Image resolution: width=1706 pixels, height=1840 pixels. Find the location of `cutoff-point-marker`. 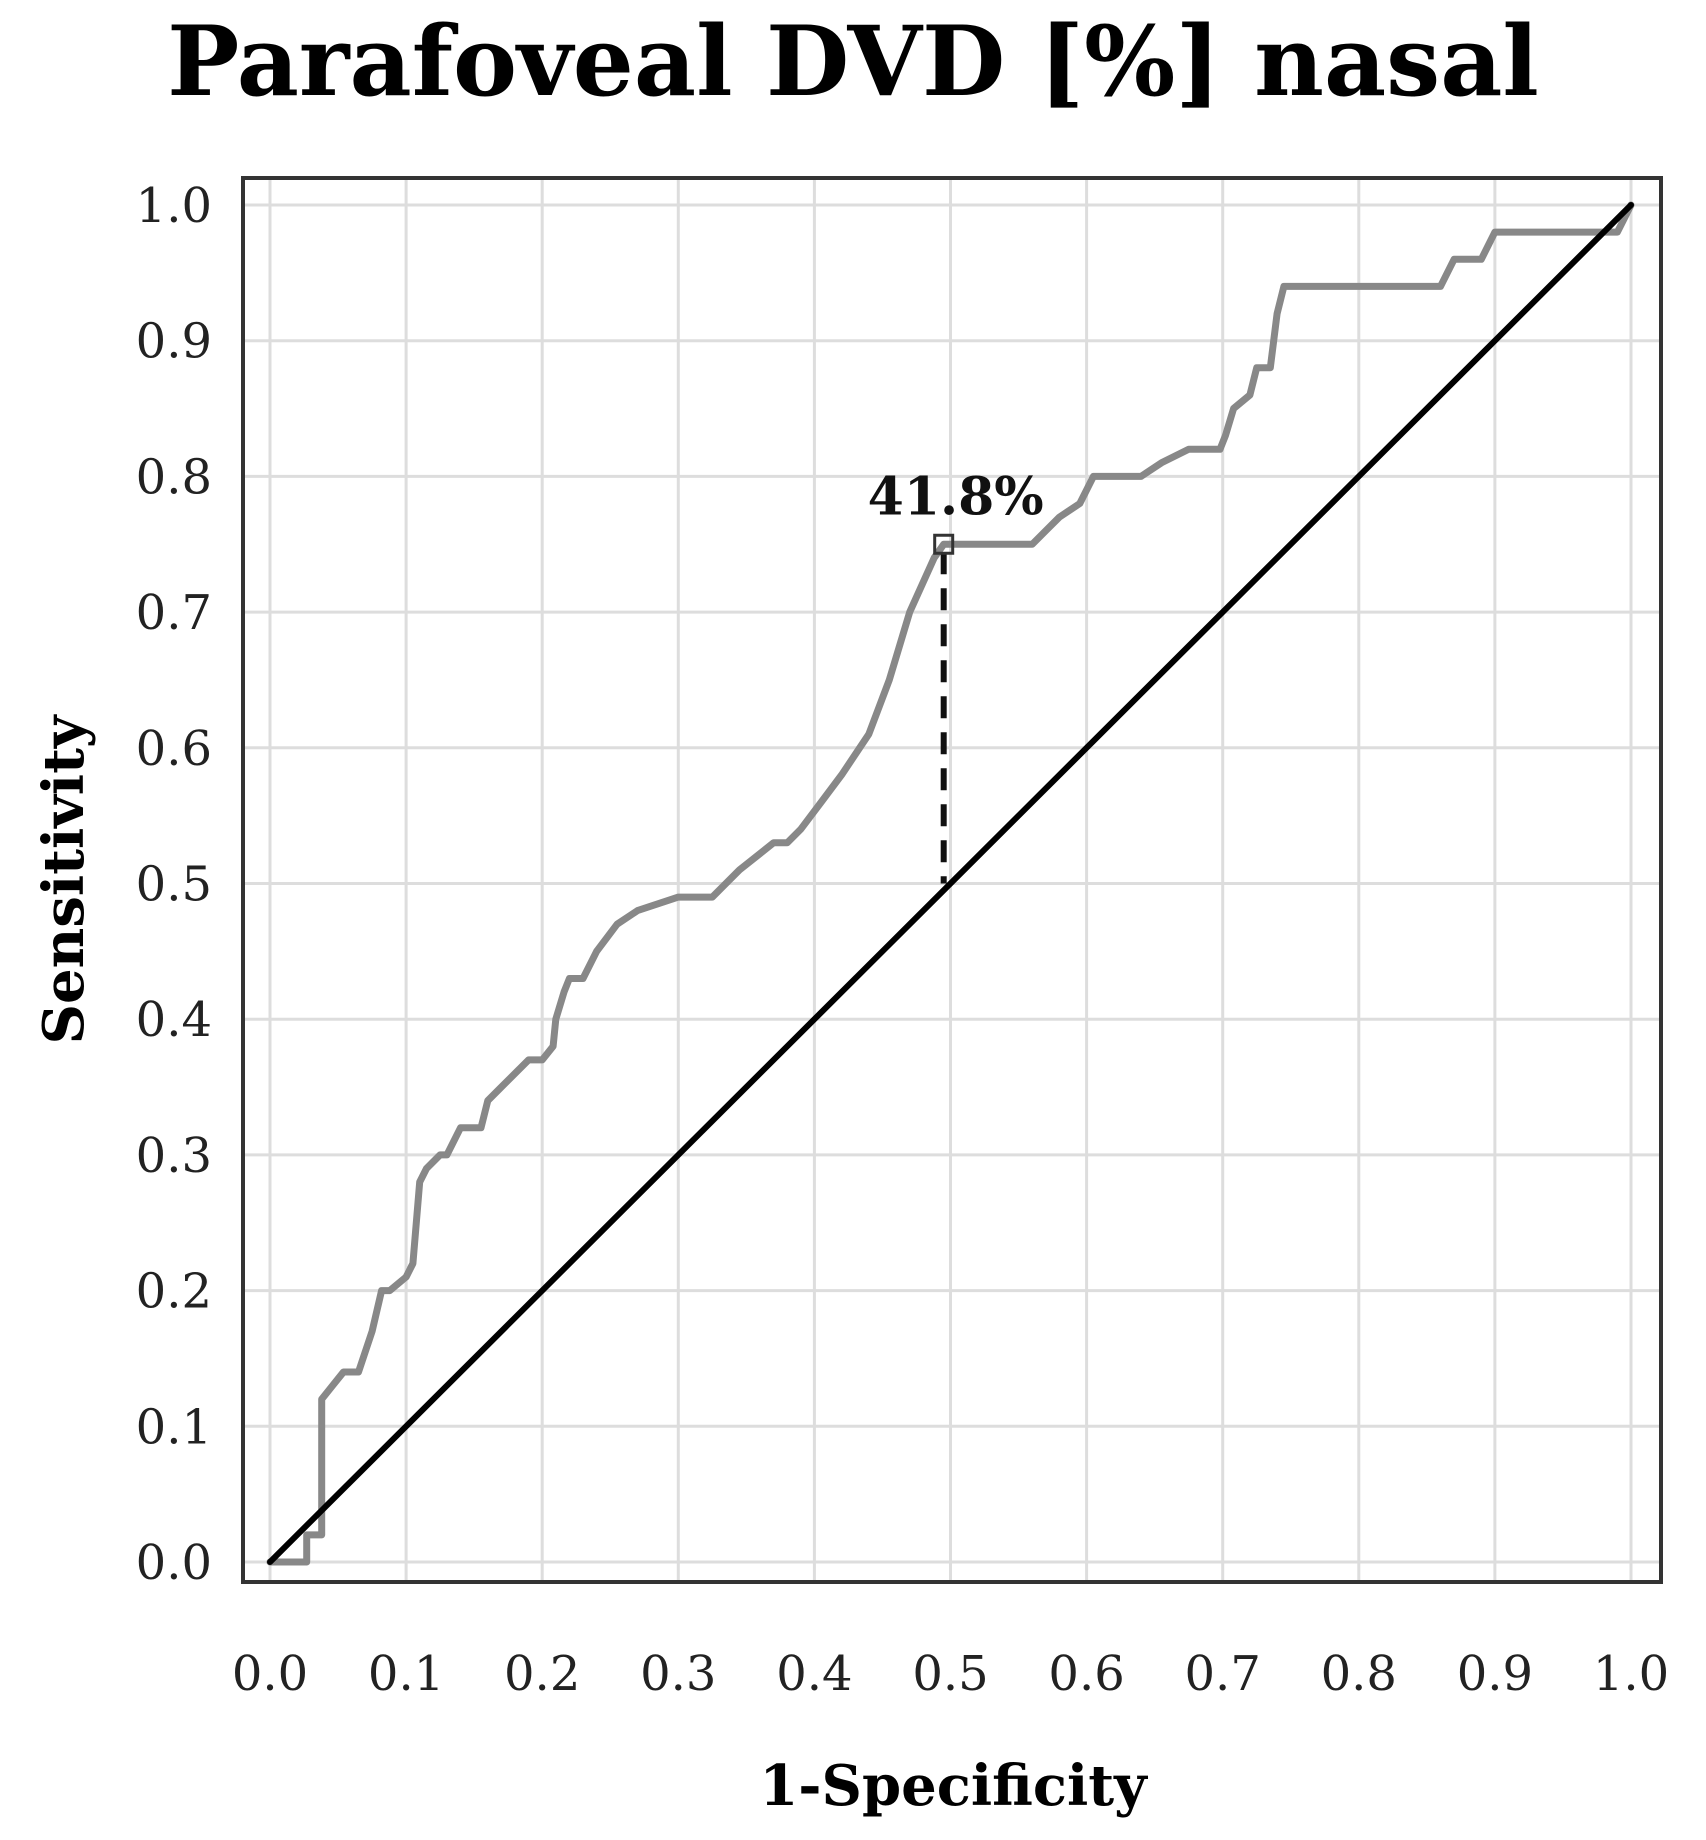

cutoff-point-marker is located at coordinates (944, 544).